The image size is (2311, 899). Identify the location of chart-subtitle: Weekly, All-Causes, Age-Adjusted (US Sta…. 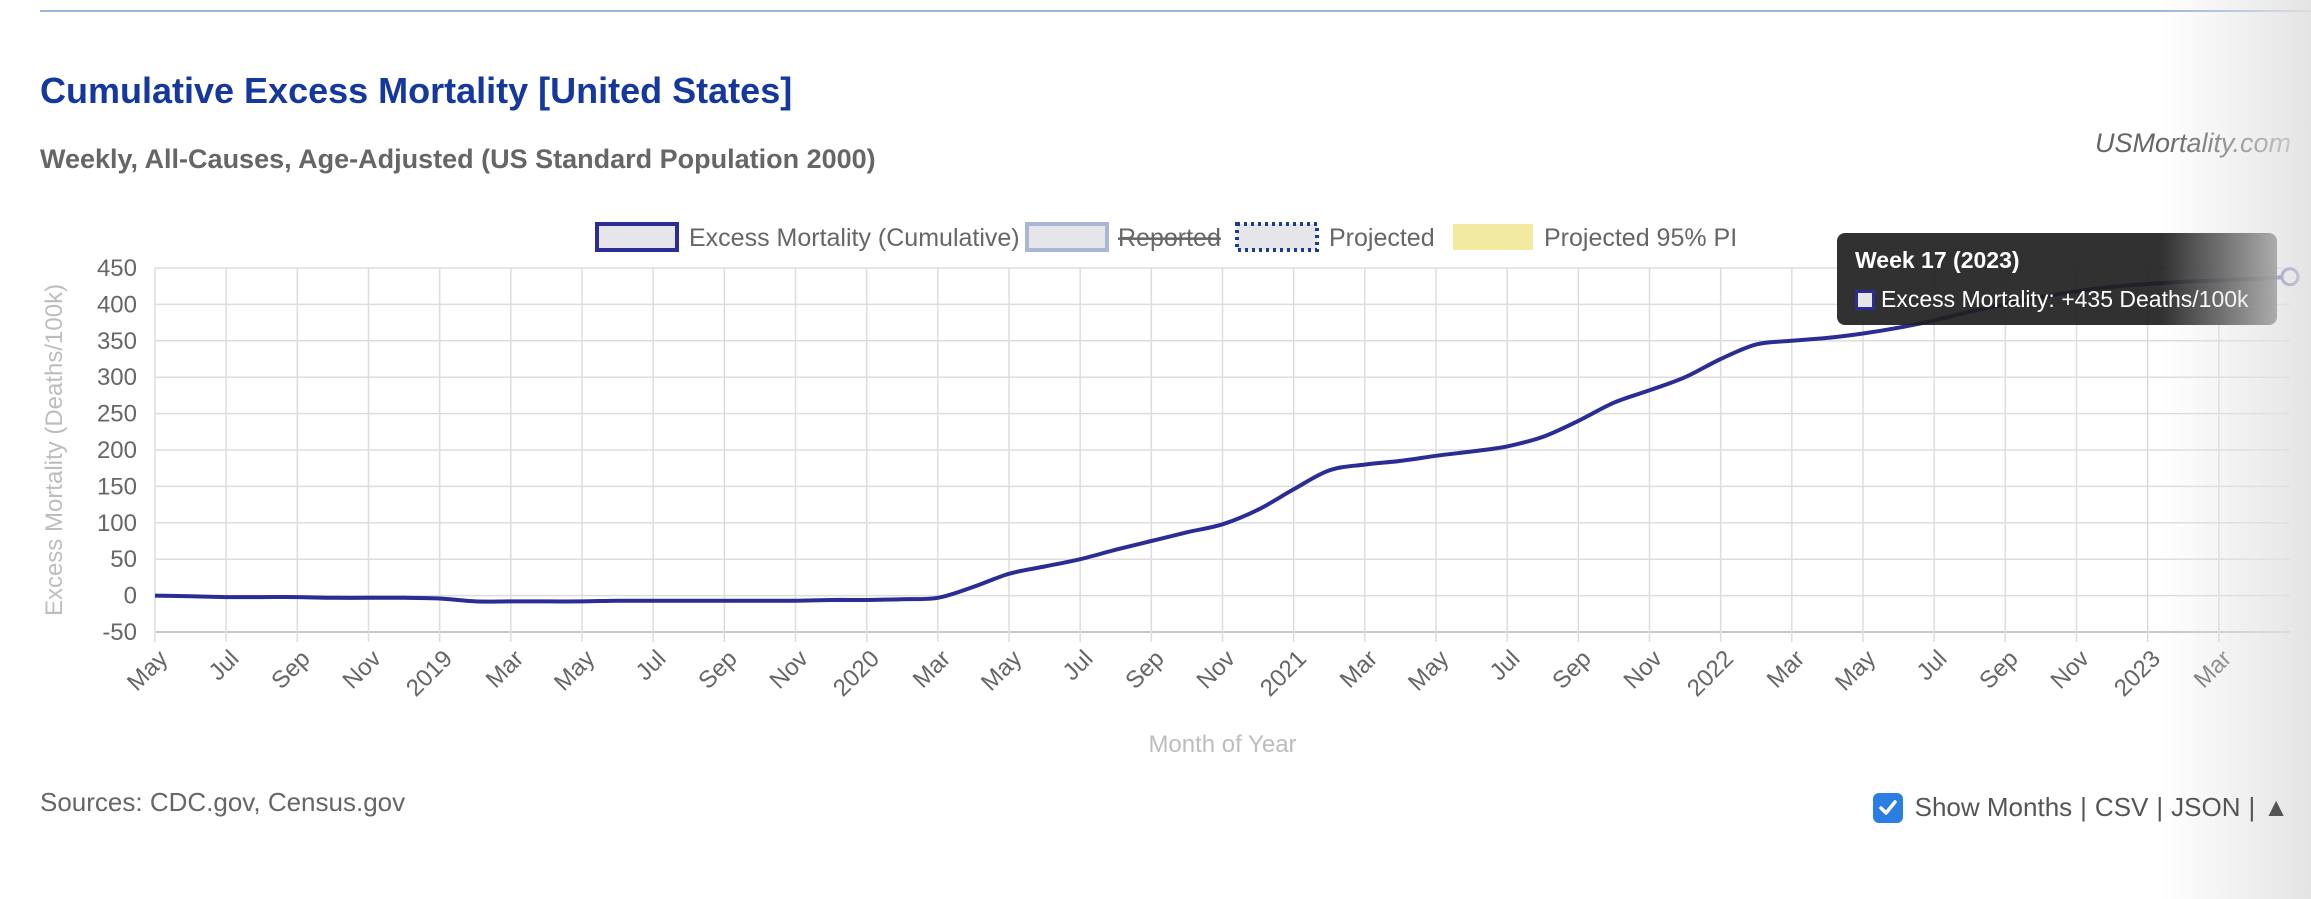
(458, 159).